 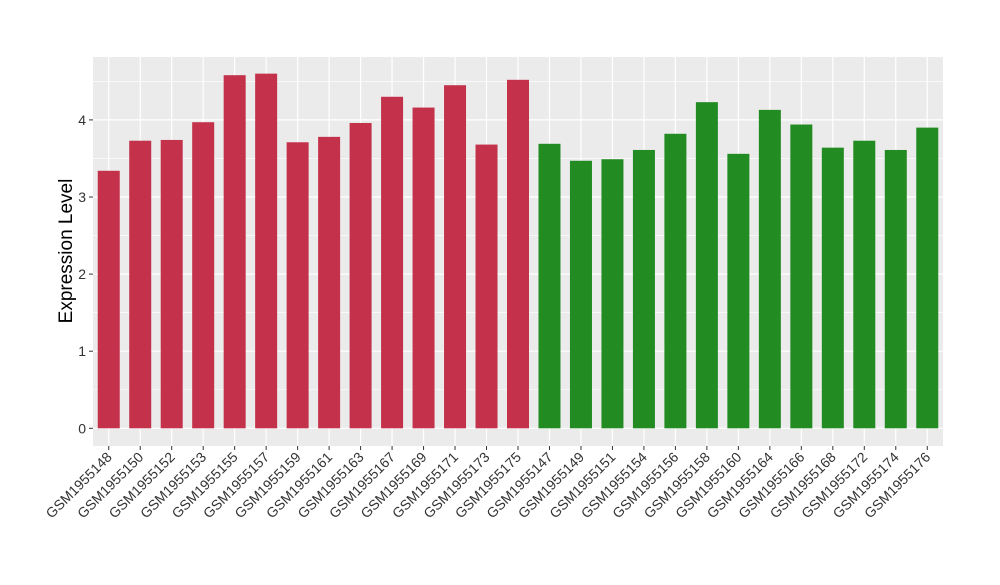 I want to click on bar-GSM1955171, so click(x=455, y=257).